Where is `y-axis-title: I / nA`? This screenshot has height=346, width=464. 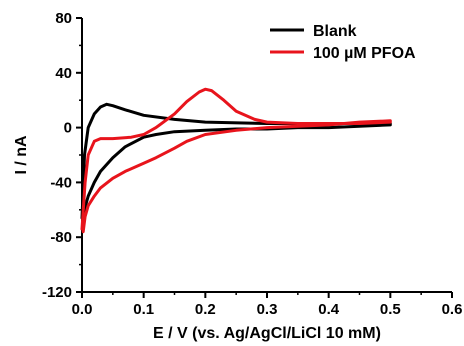 y-axis-title: I / nA is located at coordinates (21, 155).